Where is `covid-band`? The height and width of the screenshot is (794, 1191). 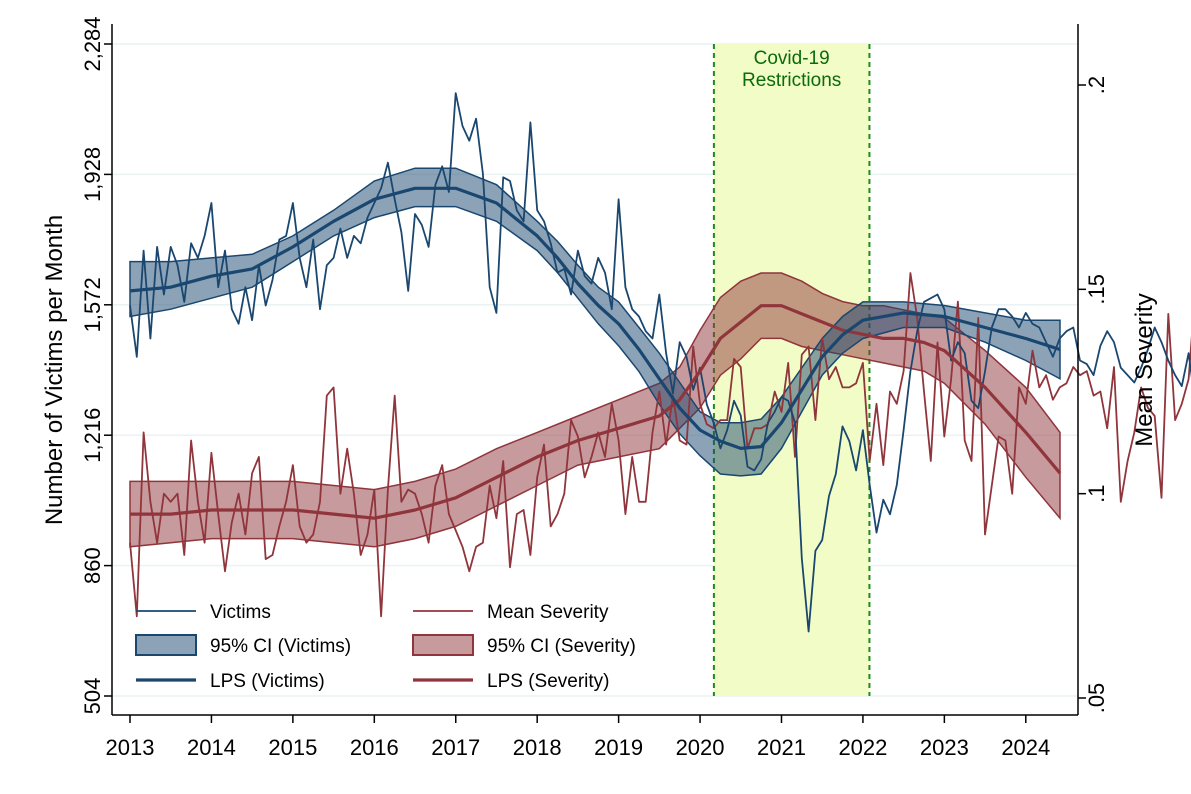 covid-band is located at coordinates (791, 370).